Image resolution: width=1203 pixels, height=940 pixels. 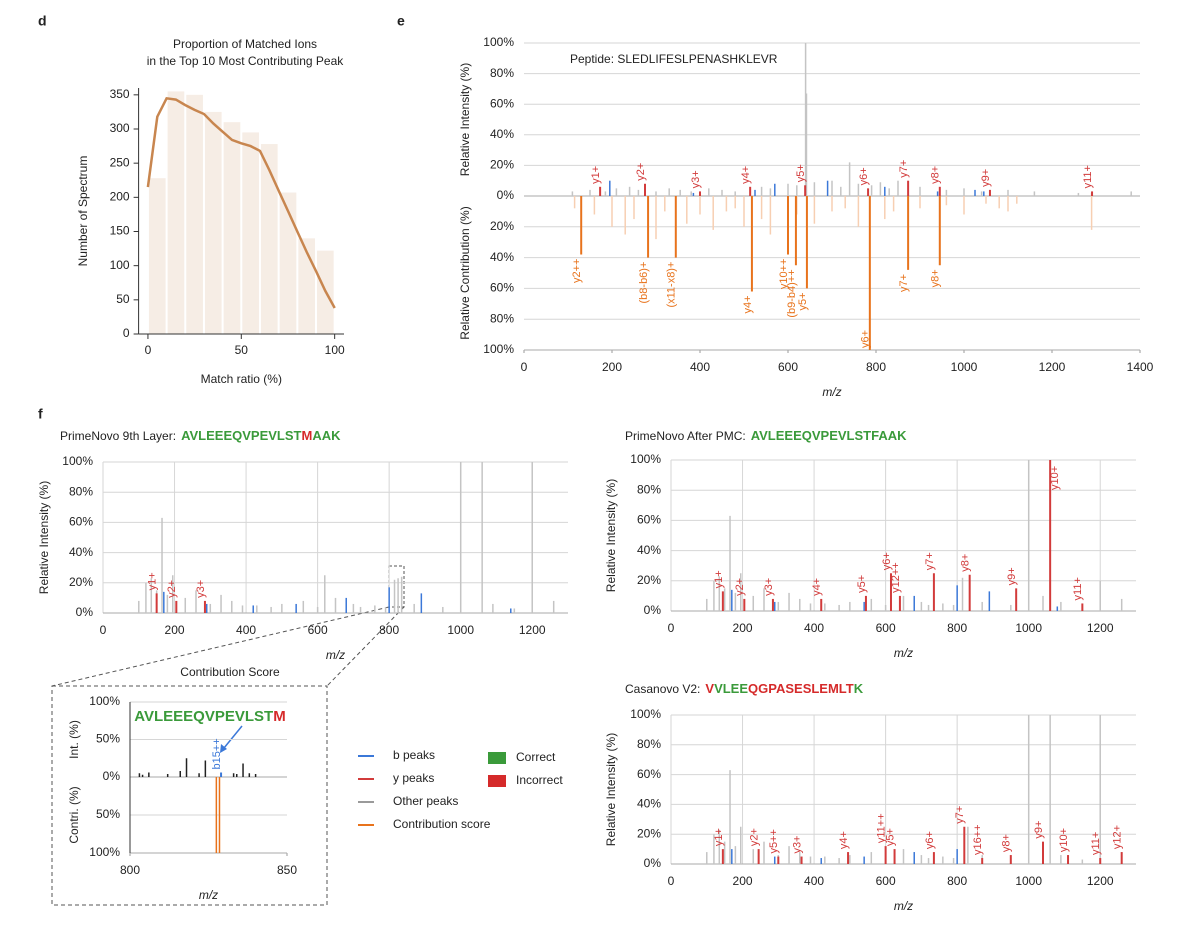 I want to click on y-tick-label: 100, so click(x=120, y=265).